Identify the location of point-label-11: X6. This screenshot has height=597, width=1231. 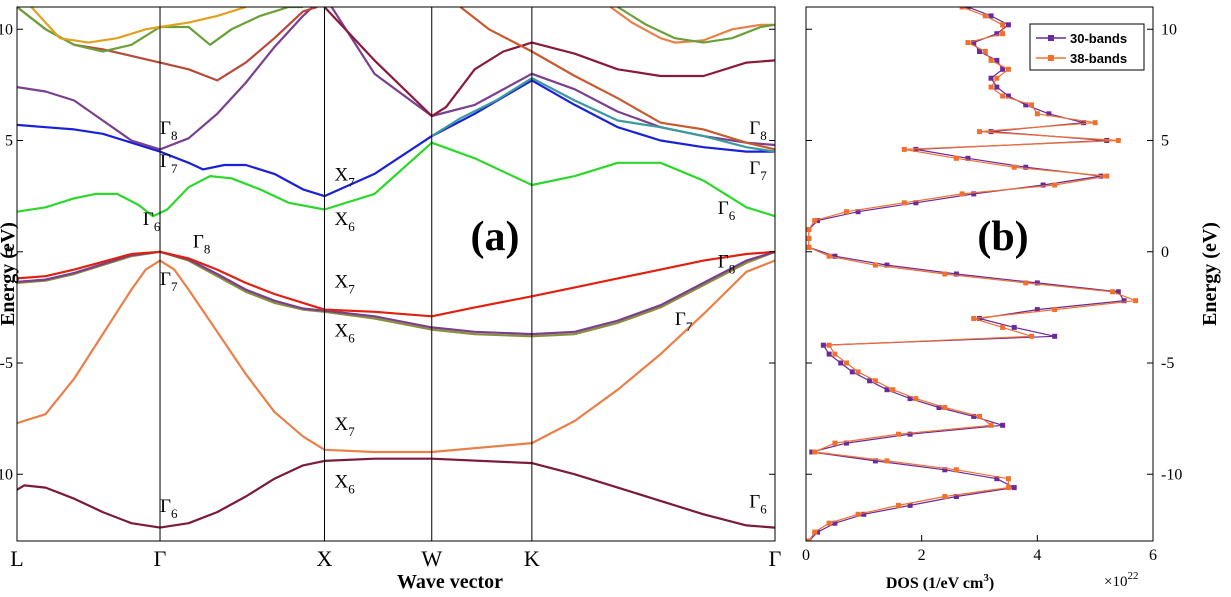
(345, 484).